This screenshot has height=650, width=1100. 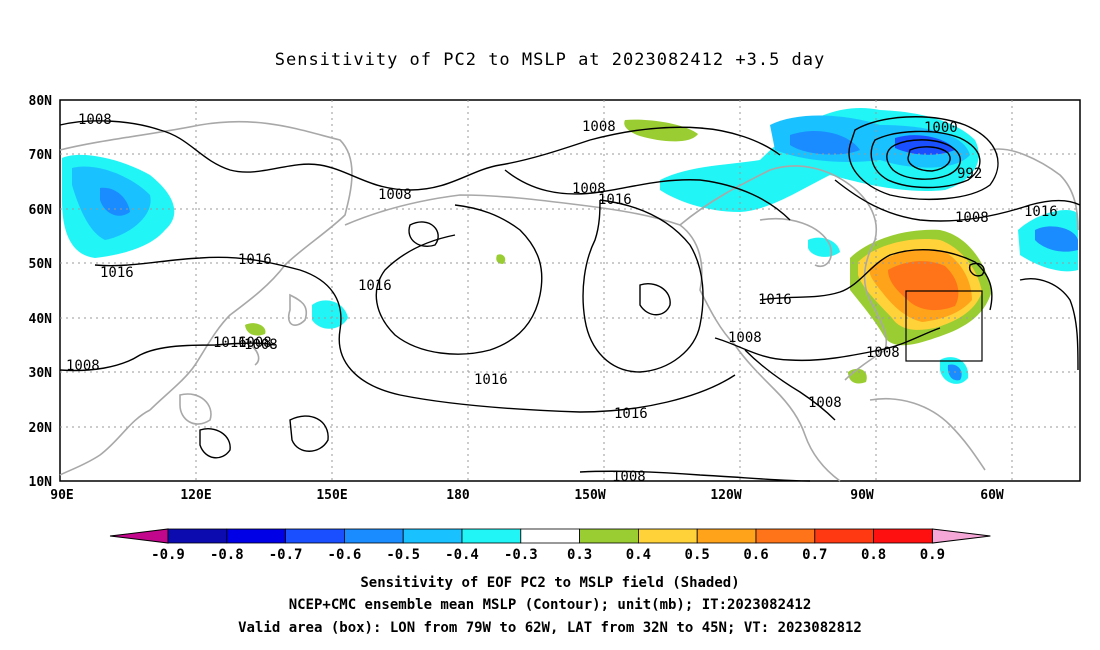 What do you see at coordinates (862, 495) in the screenshot?
I see `lon-label: 90W` at bounding box center [862, 495].